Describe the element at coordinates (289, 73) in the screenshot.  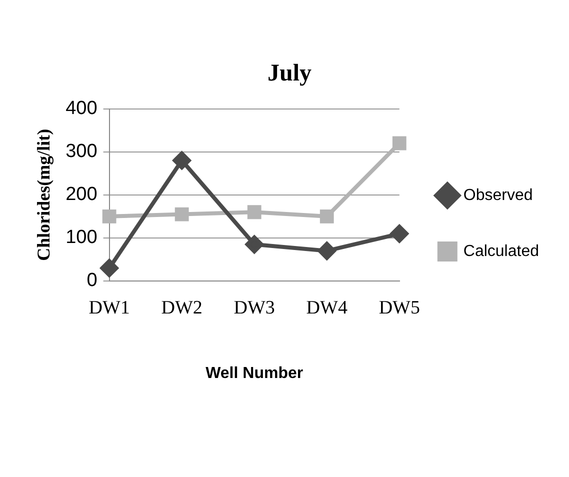
I see `chart-title: July` at that location.